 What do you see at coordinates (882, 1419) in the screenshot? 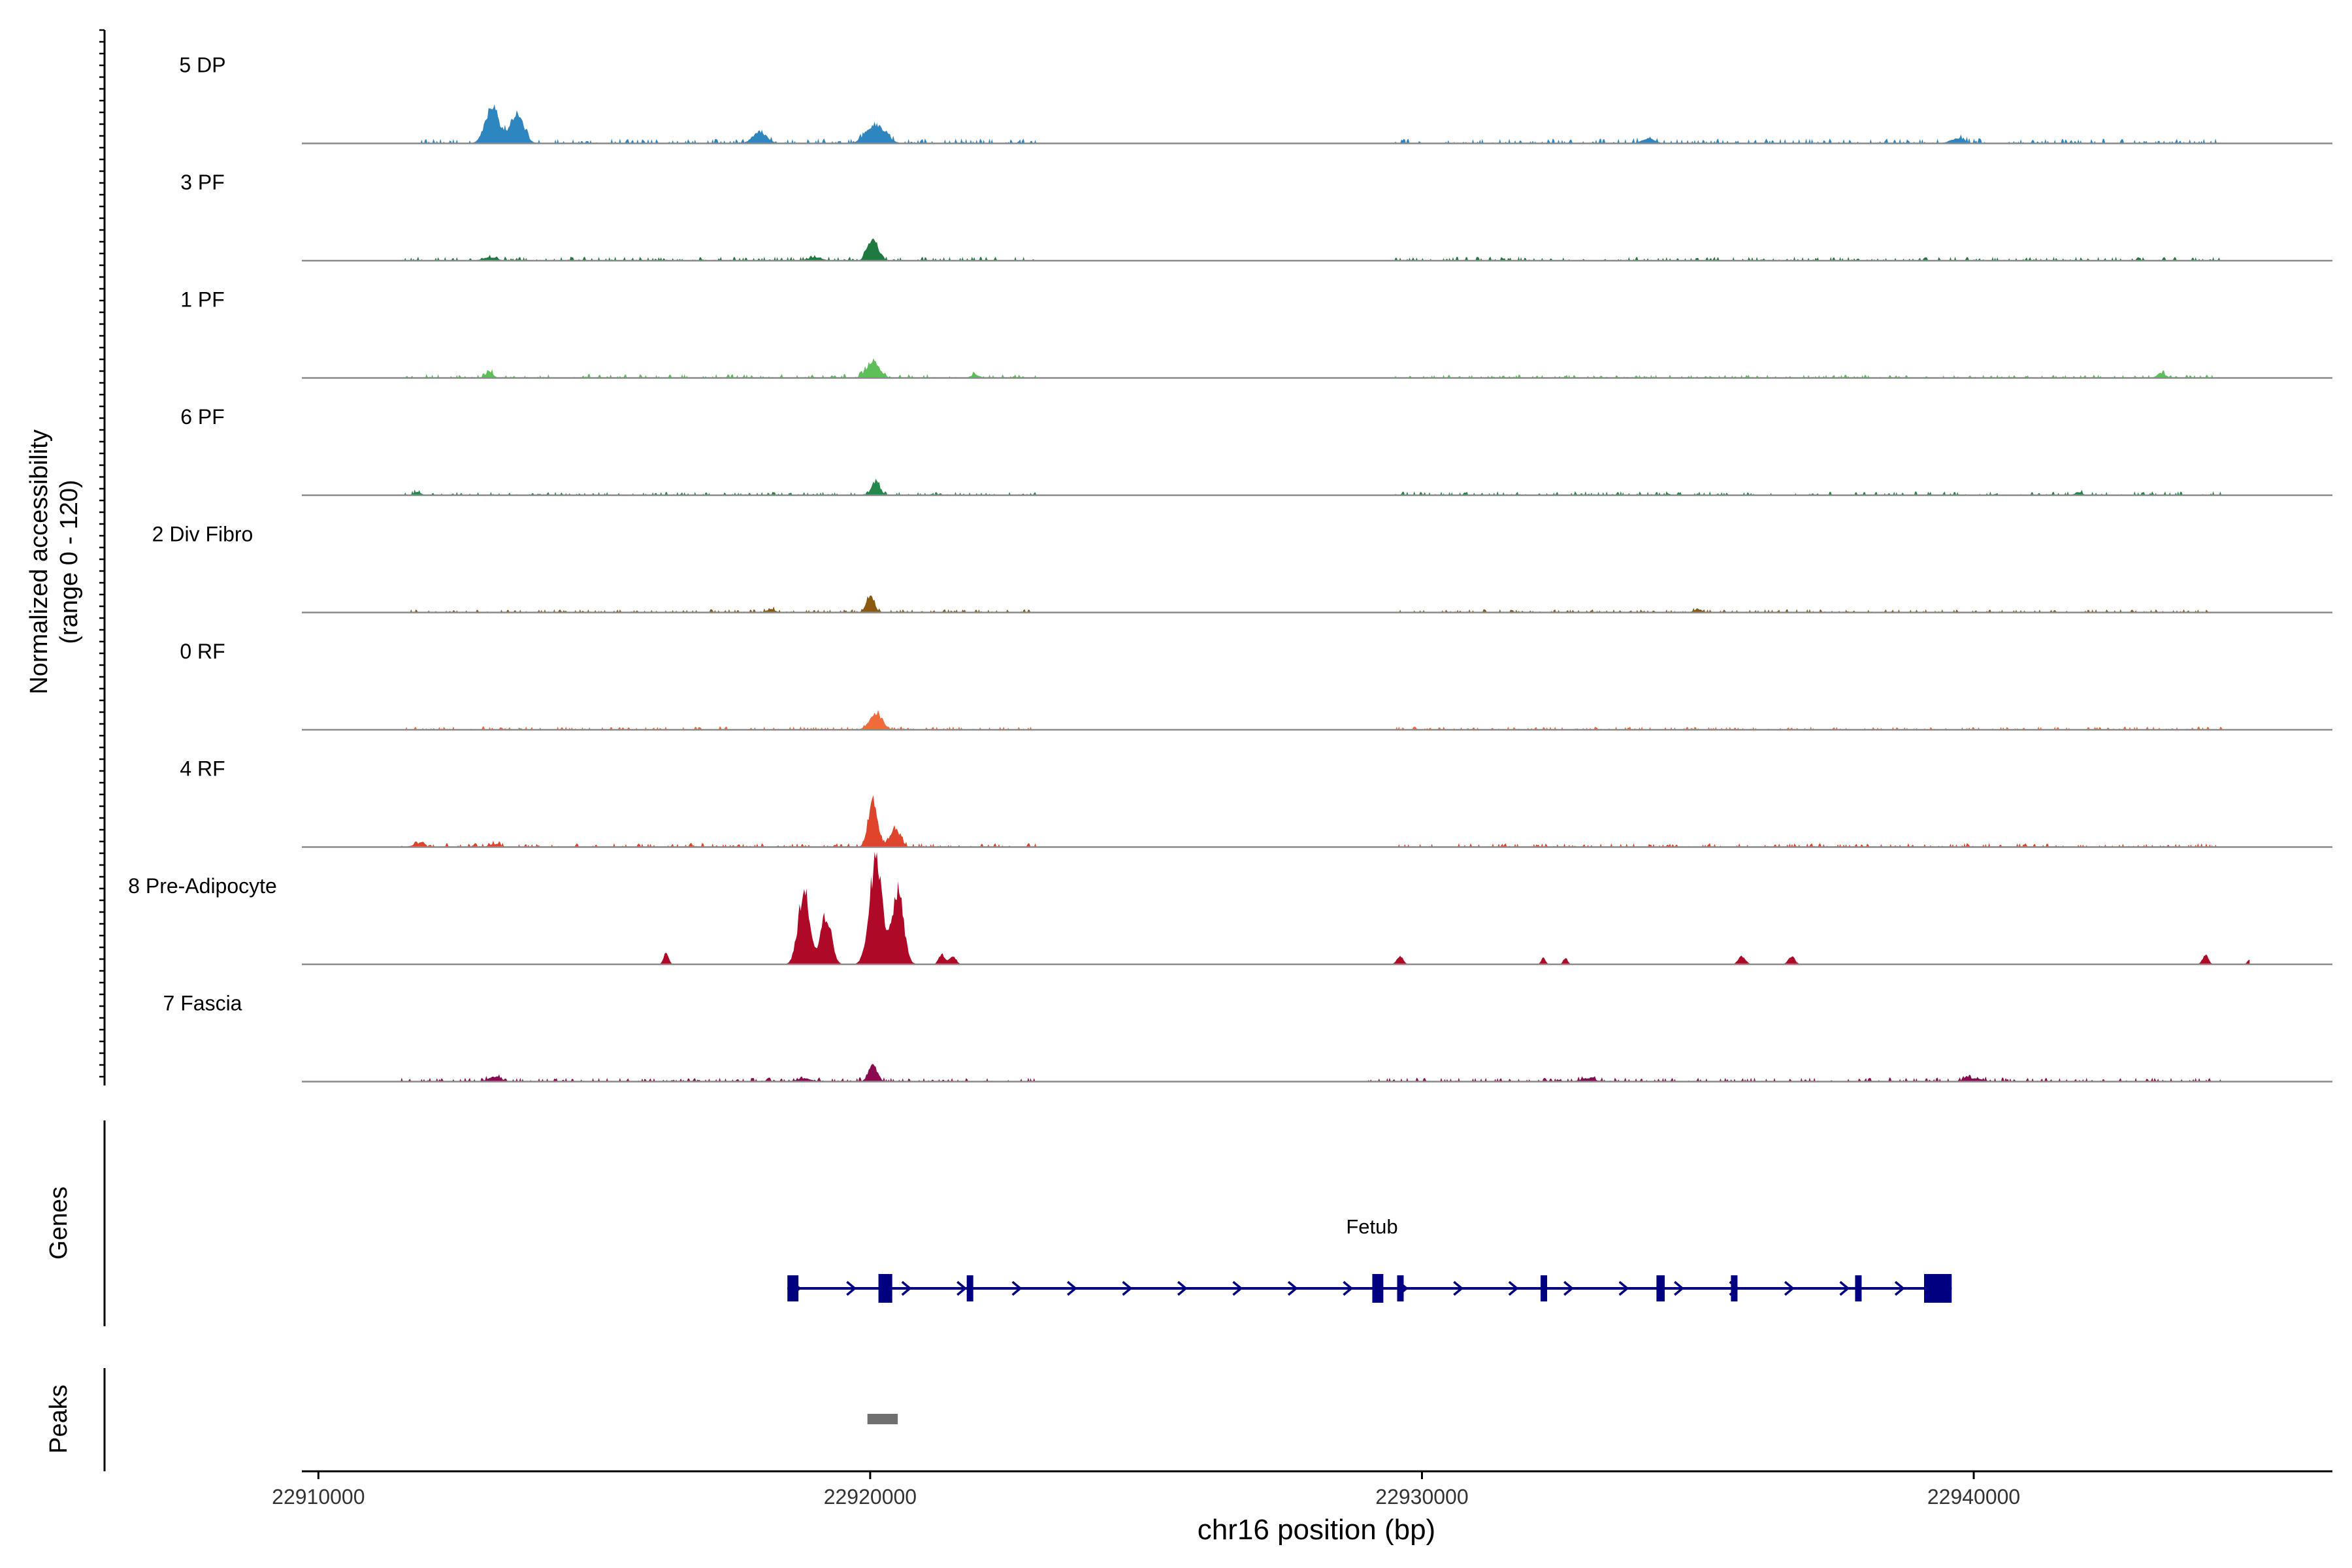
I see `peak-region` at bounding box center [882, 1419].